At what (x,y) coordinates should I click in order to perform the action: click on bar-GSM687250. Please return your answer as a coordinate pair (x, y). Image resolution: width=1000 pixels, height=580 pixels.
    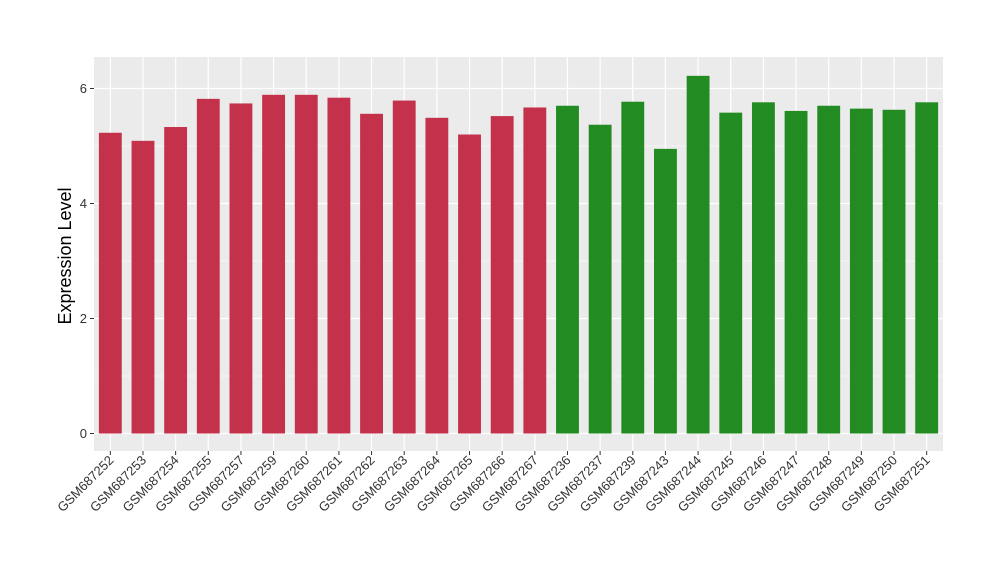
    Looking at the image, I should click on (894, 271).